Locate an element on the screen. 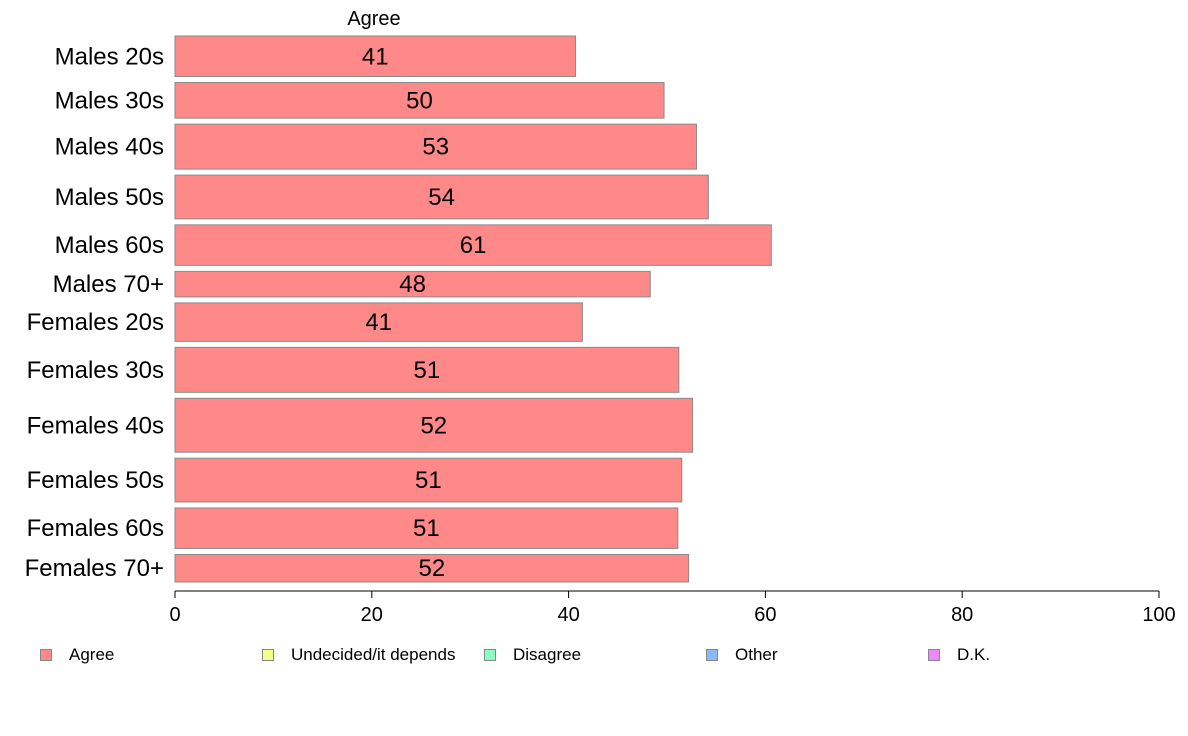 Image resolution: width=1188 pixels, height=736 pixels. data-label-males-50s: 54 is located at coordinates (441, 197).